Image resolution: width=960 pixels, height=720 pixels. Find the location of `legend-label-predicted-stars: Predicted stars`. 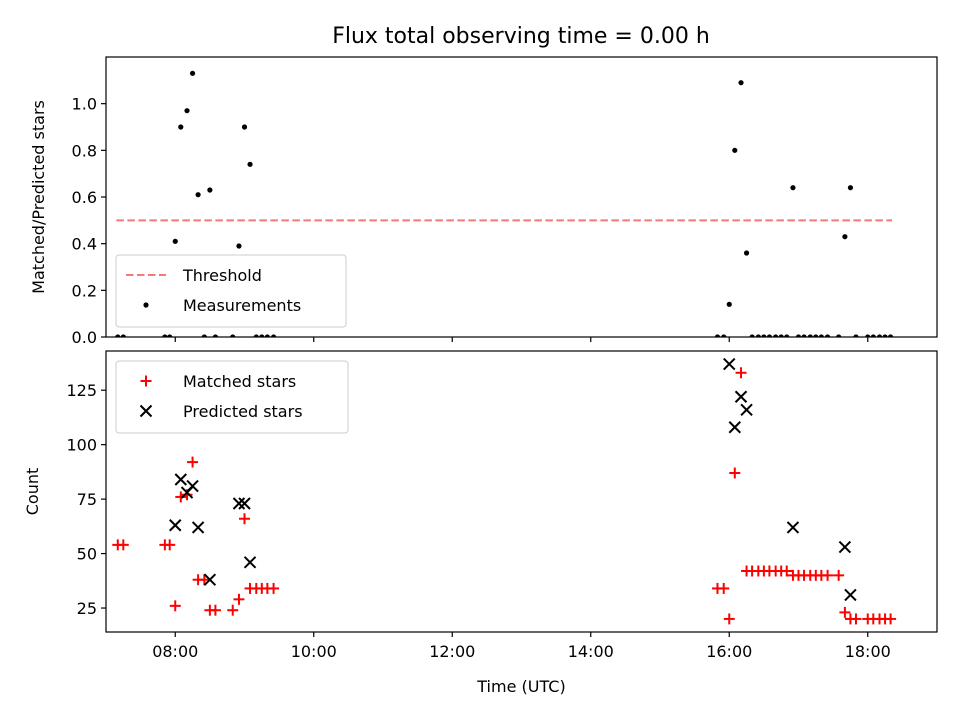

legend-label-predicted-stars: Predicted stars is located at coordinates (243, 411).